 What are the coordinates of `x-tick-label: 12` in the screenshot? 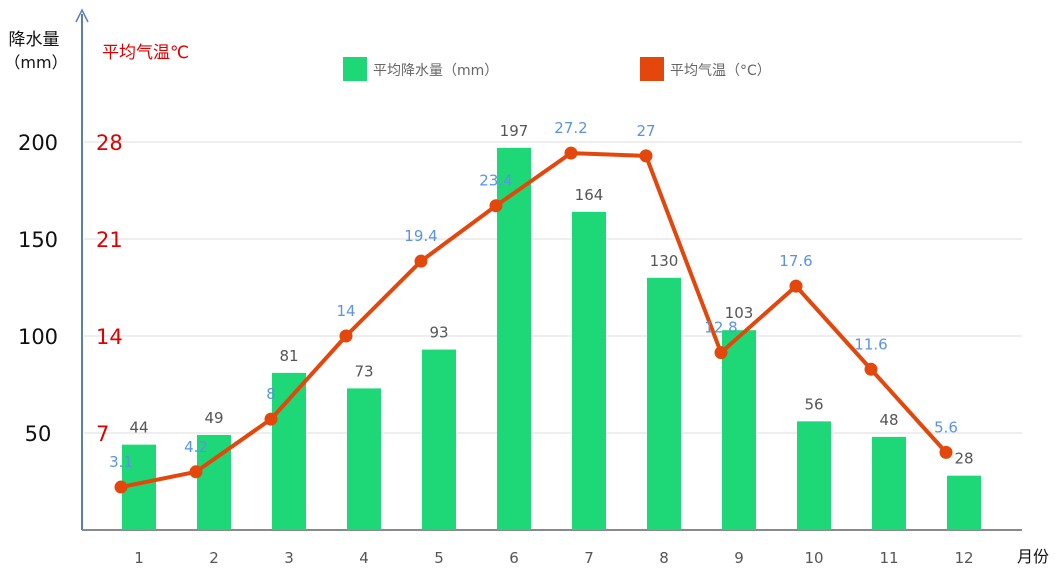 It's located at (963, 558).